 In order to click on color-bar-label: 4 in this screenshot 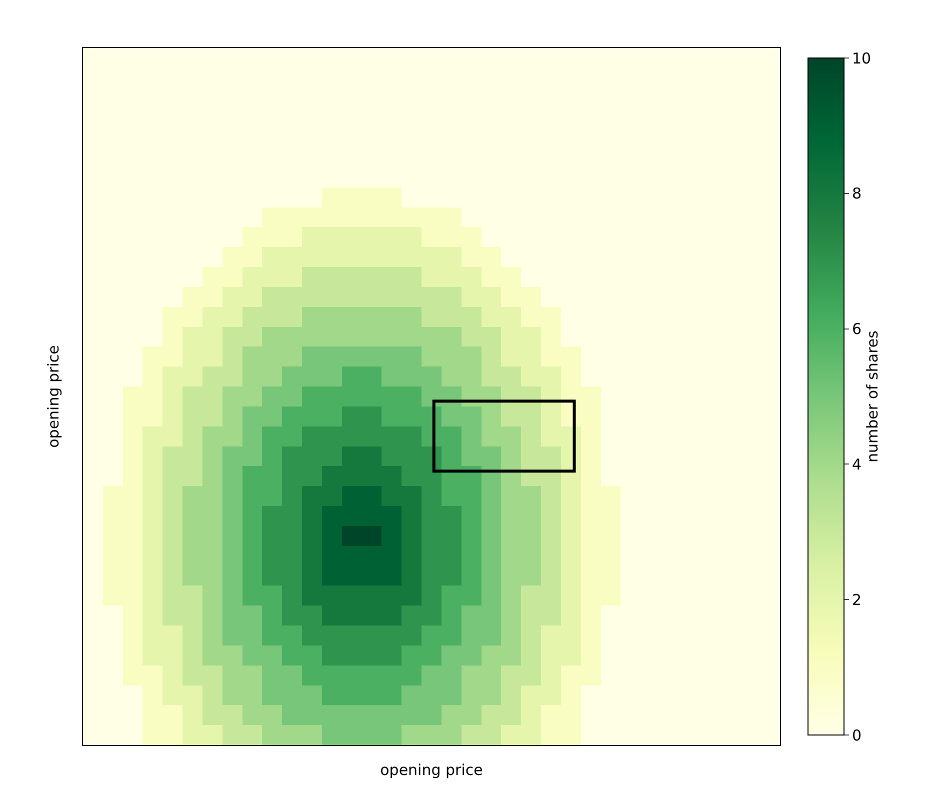, I will do `click(857, 464)`.